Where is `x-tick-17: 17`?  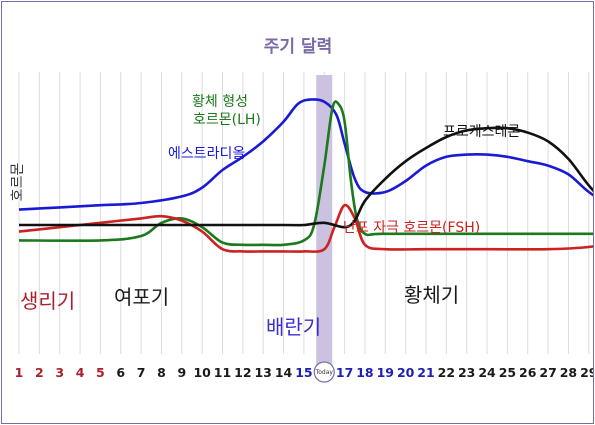
x-tick-17: 17 is located at coordinates (344, 372).